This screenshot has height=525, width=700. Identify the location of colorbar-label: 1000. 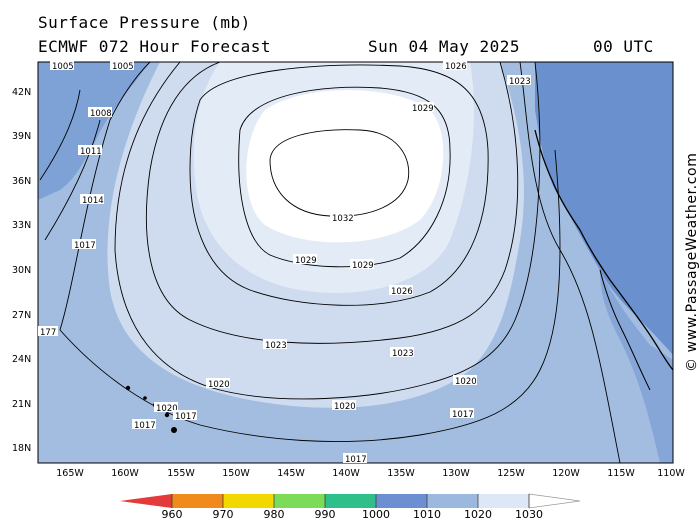
(376, 514).